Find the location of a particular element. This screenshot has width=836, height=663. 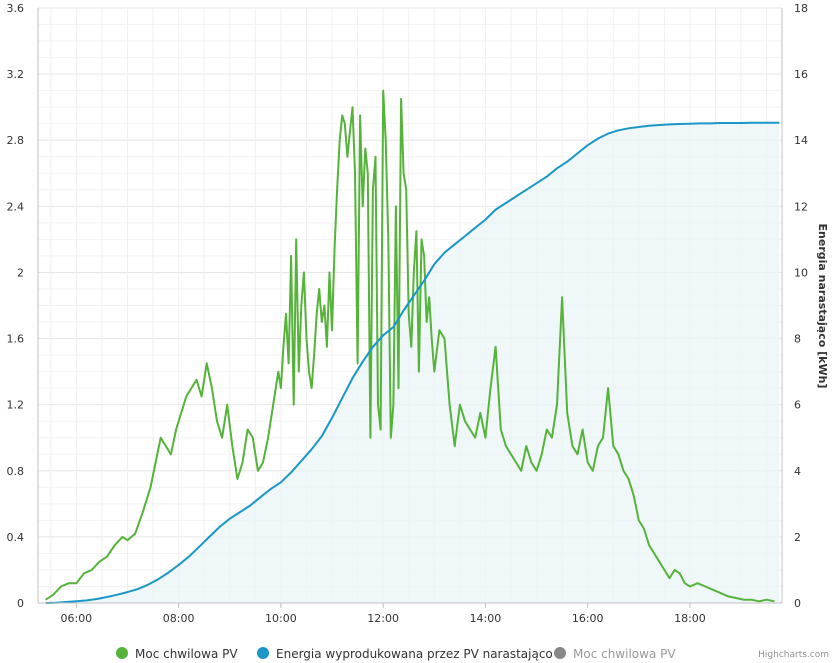

y-left-tick-label: 0.8 is located at coordinates (16, 471).